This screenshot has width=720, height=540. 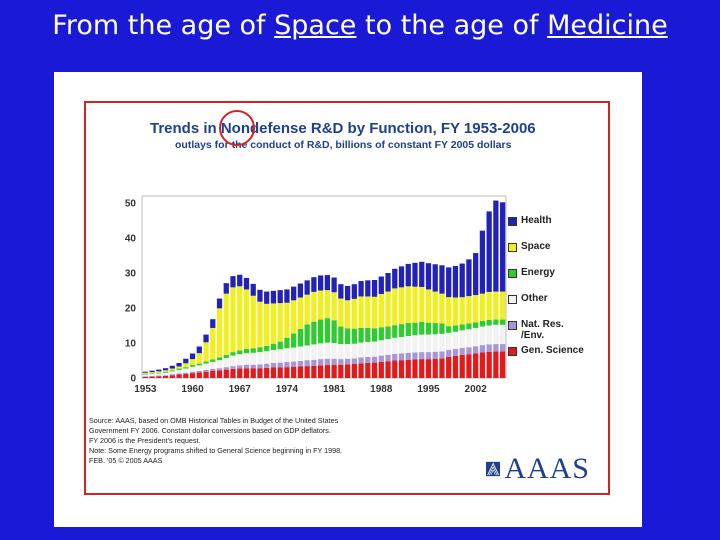 I want to click on legend-label: Gen. Science, so click(x=552, y=350).